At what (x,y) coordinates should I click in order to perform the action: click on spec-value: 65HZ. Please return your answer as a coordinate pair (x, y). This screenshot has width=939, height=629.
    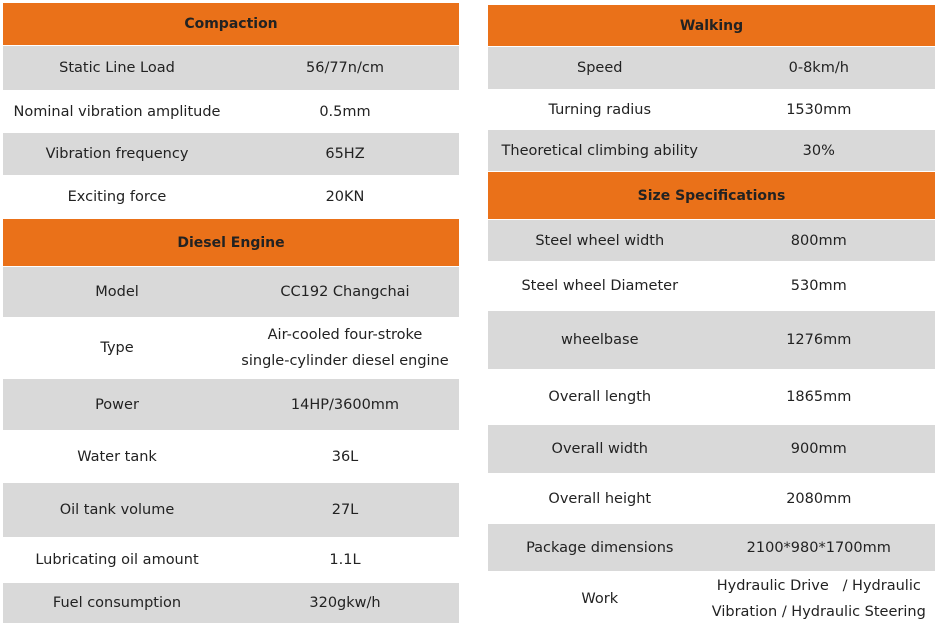
    Looking at the image, I should click on (344, 154).